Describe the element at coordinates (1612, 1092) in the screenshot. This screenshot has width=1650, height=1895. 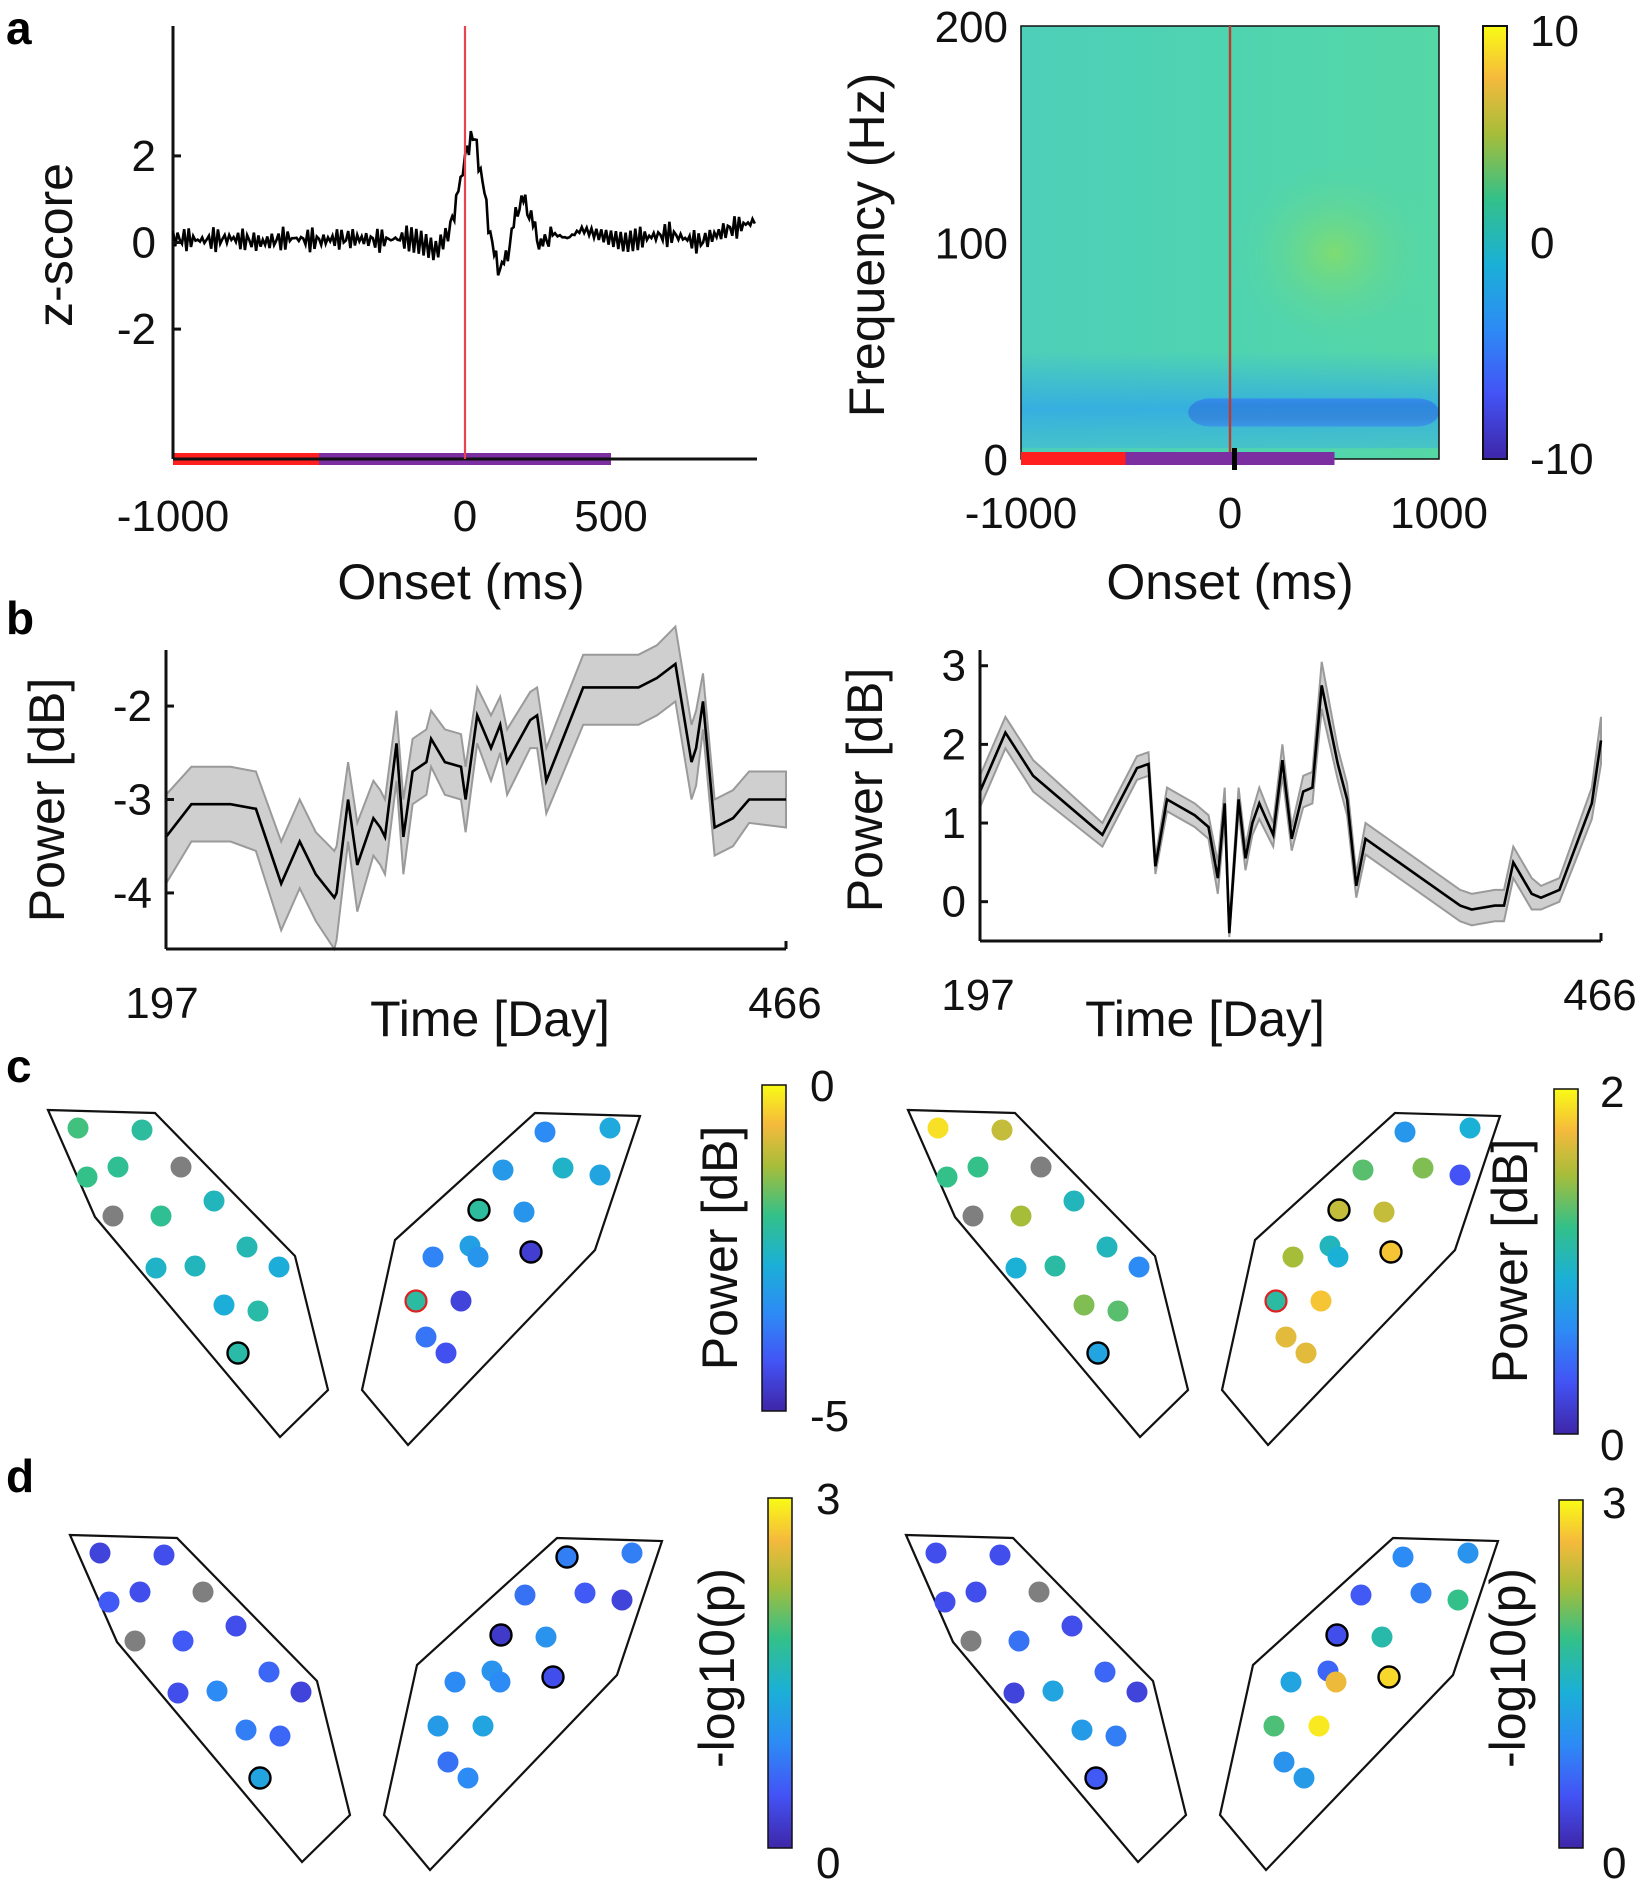
I see `colorbar-tick-max: 2` at that location.